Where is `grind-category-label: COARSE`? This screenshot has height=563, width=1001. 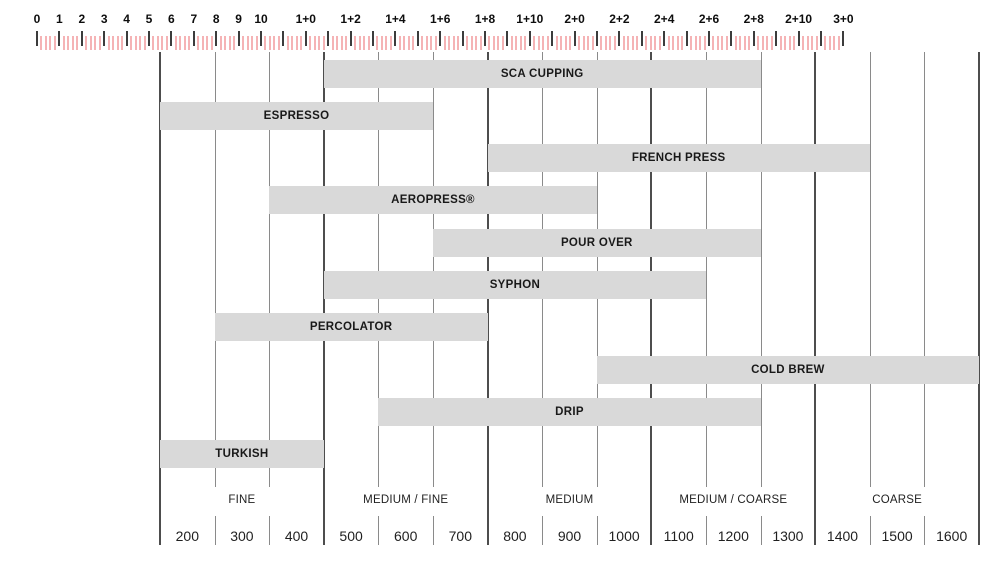 grind-category-label: COARSE is located at coordinates (897, 500).